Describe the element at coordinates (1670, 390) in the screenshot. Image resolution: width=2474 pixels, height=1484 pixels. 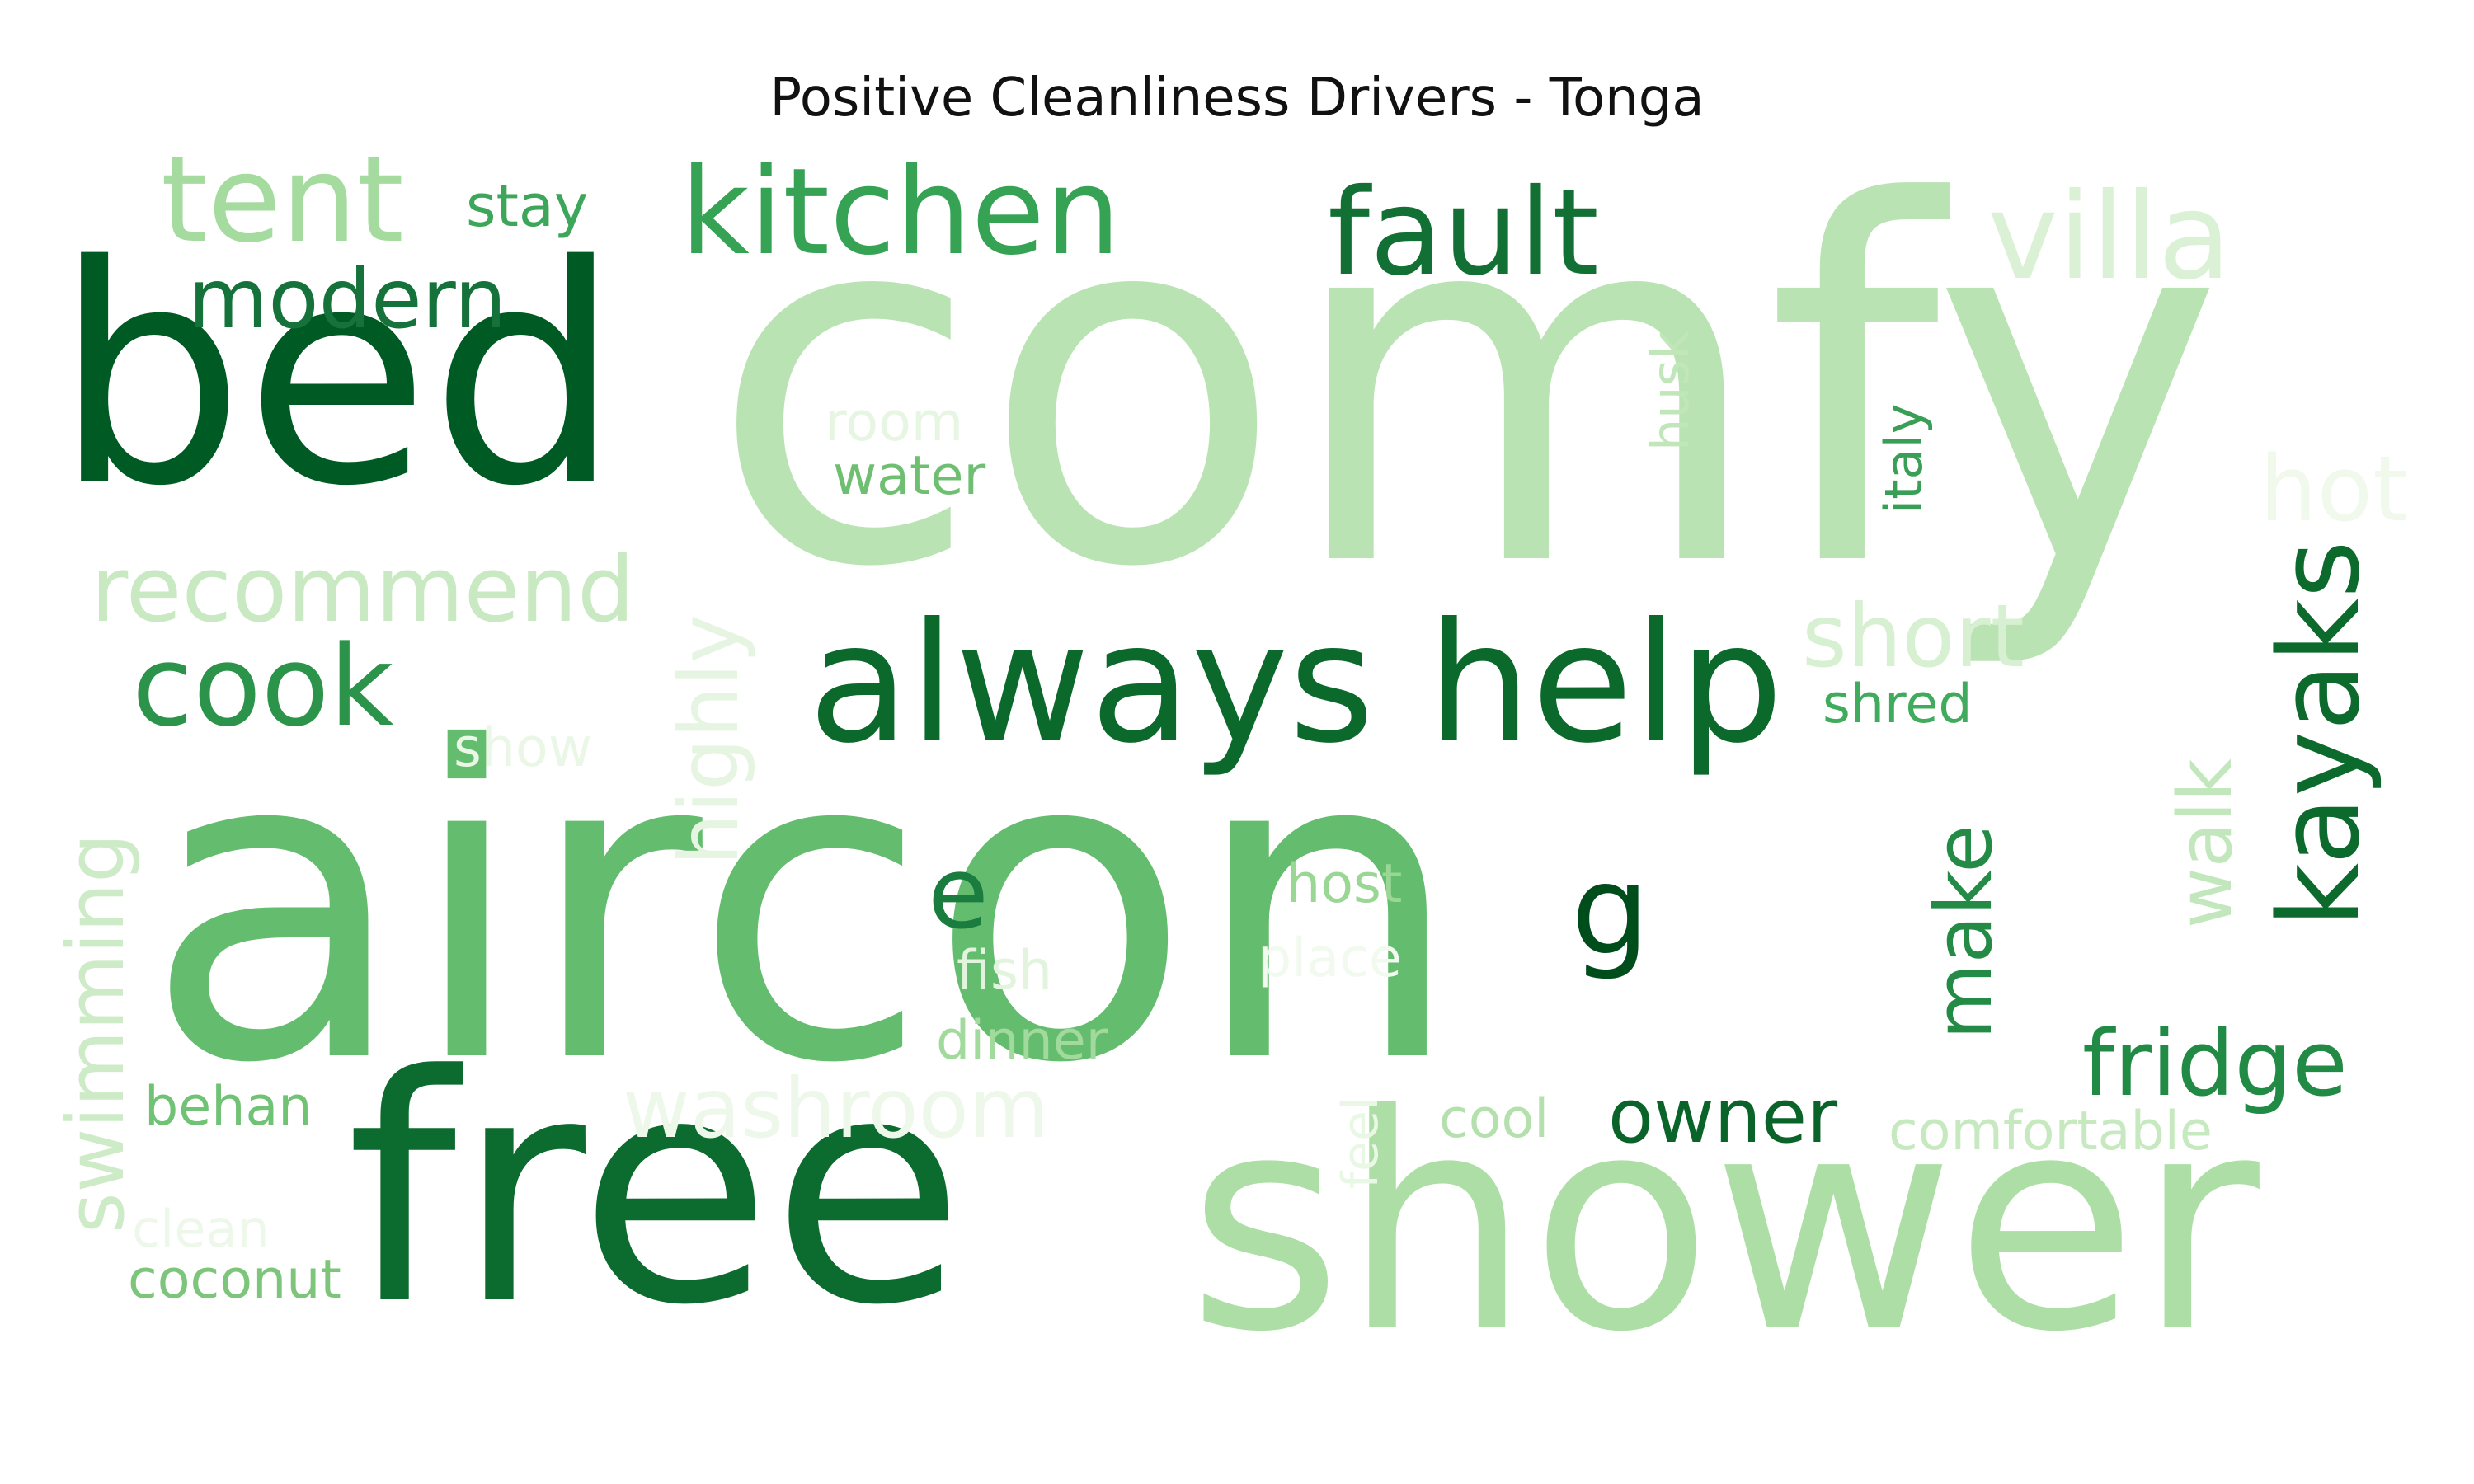
I see `word-husk: husk` at that location.